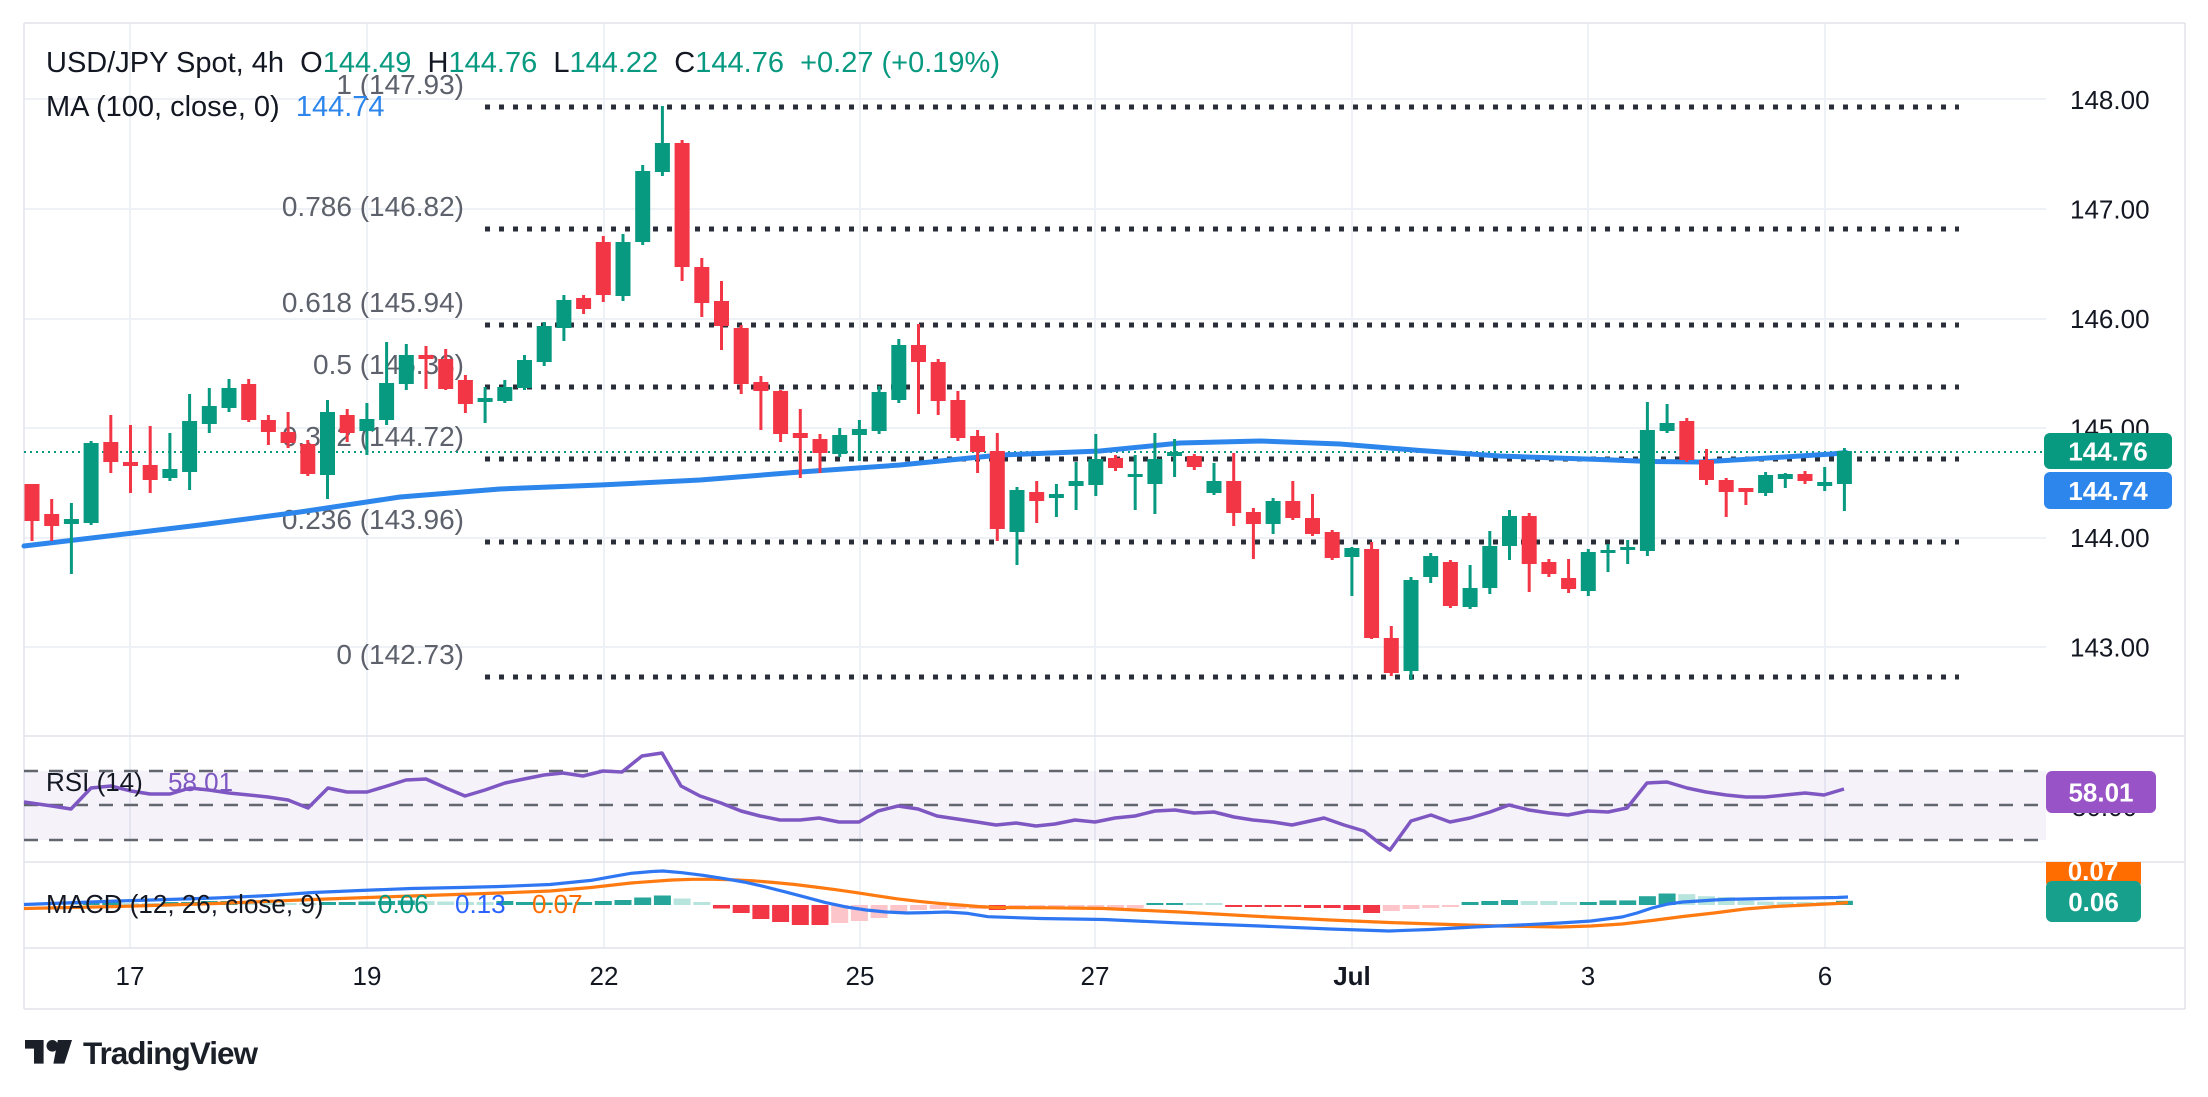 This screenshot has width=2208, height=1097. Describe the element at coordinates (604, 976) in the screenshot. I see `svg-text: 22` at that location.